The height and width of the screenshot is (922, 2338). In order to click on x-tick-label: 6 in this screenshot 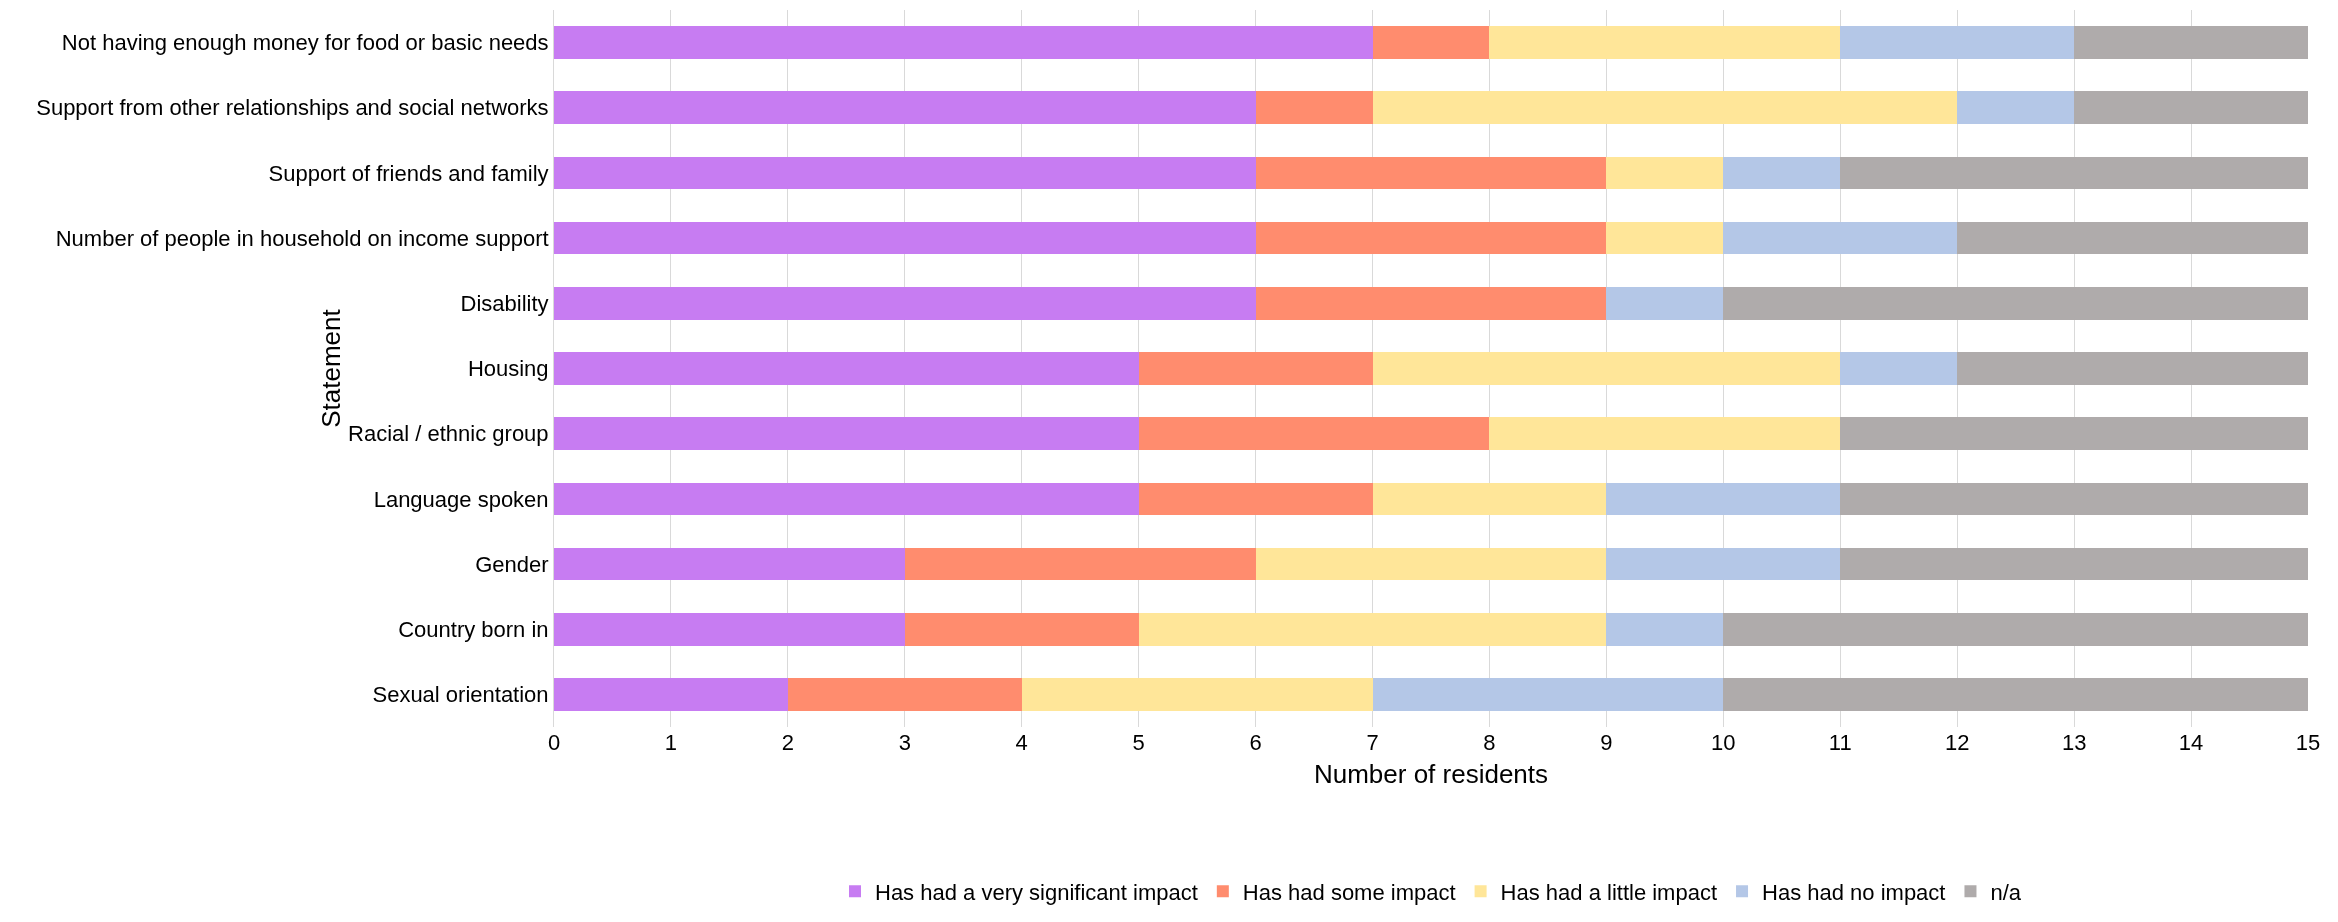, I will do `click(1255, 742)`.